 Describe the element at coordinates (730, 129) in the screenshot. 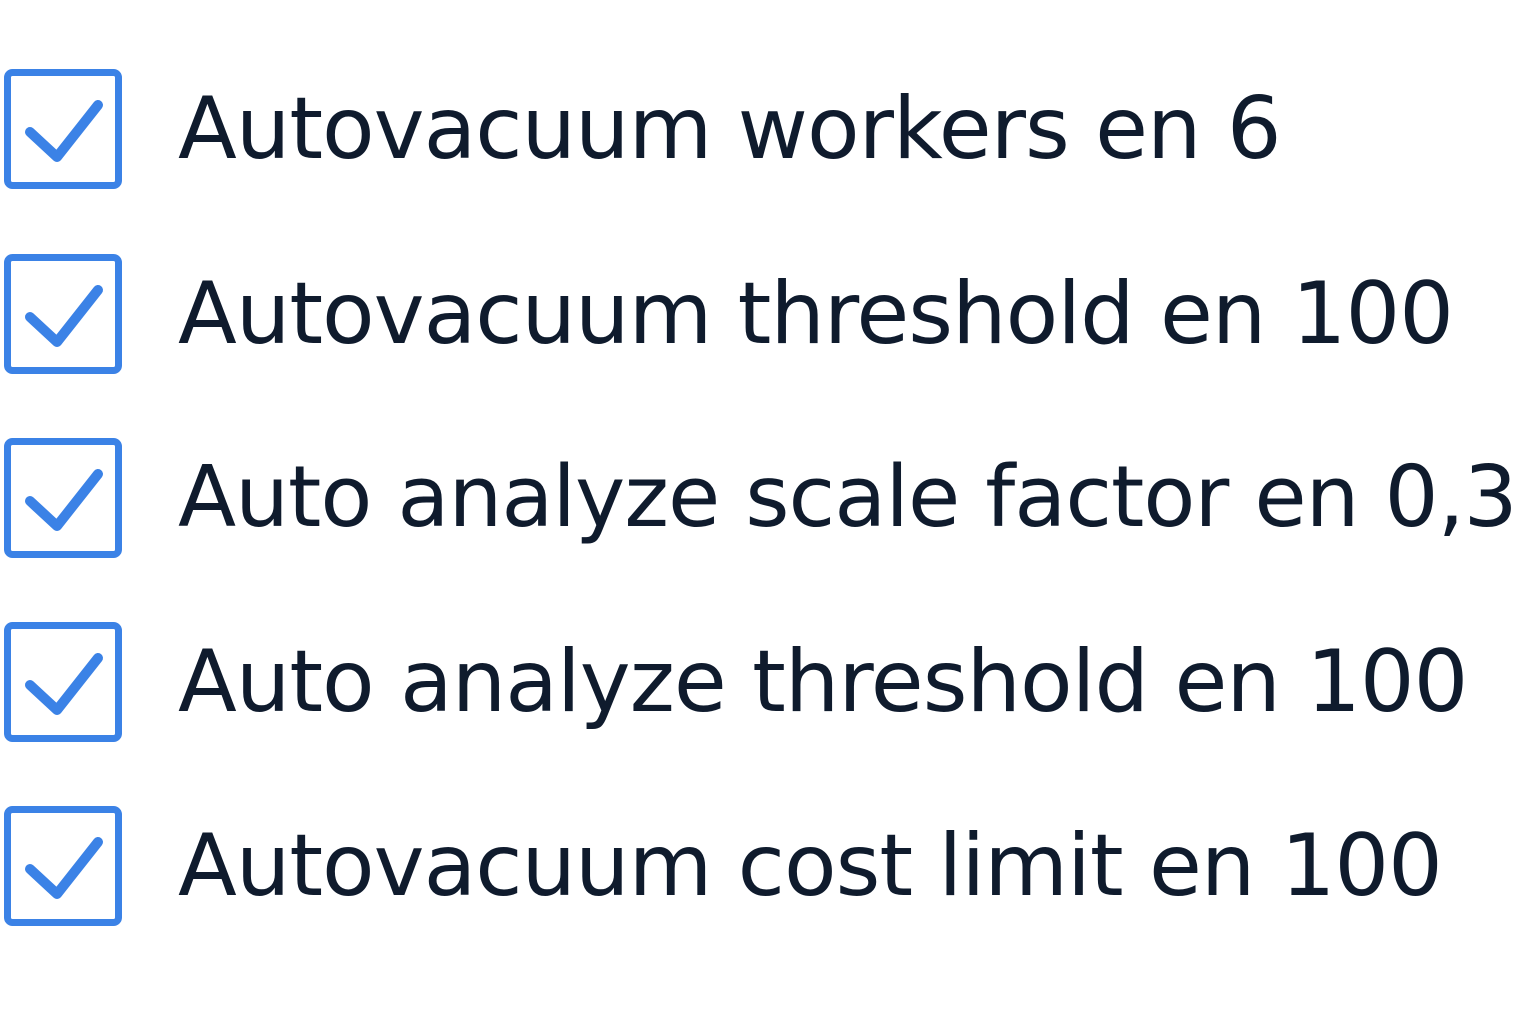

I see `checklist-item-label: Autovacuum workers en 6` at that location.